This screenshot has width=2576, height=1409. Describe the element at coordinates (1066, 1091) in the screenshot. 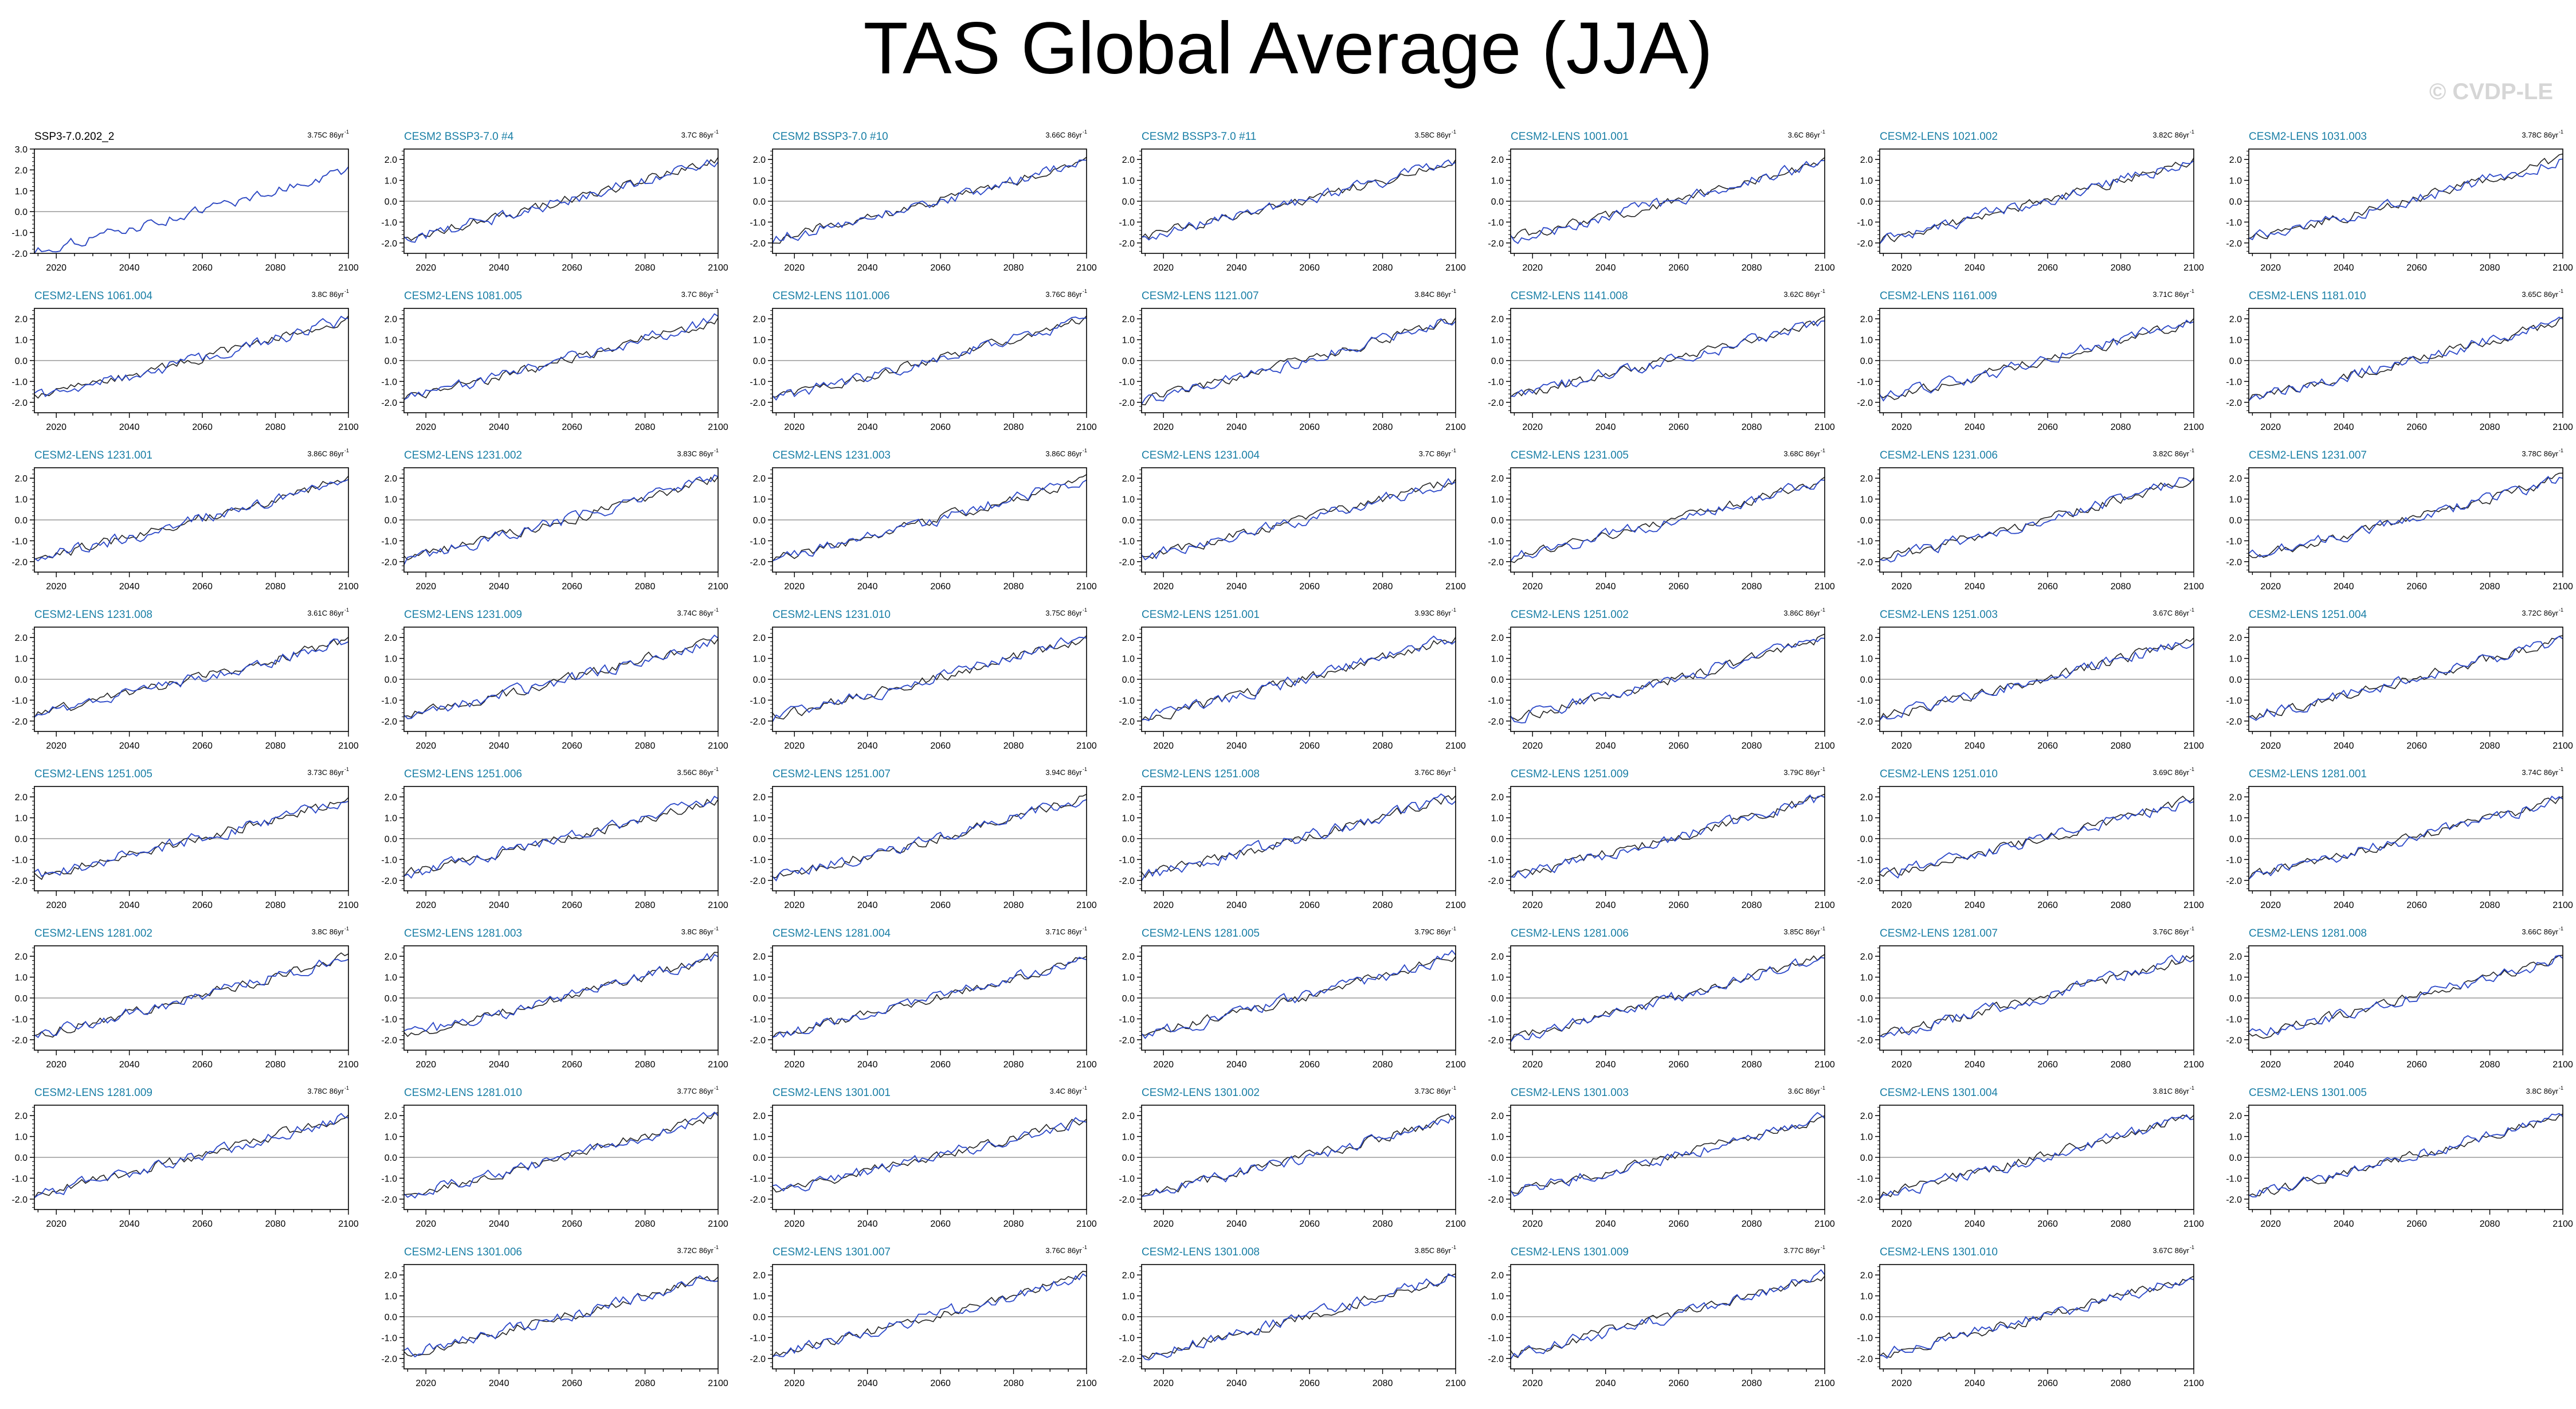

I see `trend-label: 3.4C 86yr` at that location.